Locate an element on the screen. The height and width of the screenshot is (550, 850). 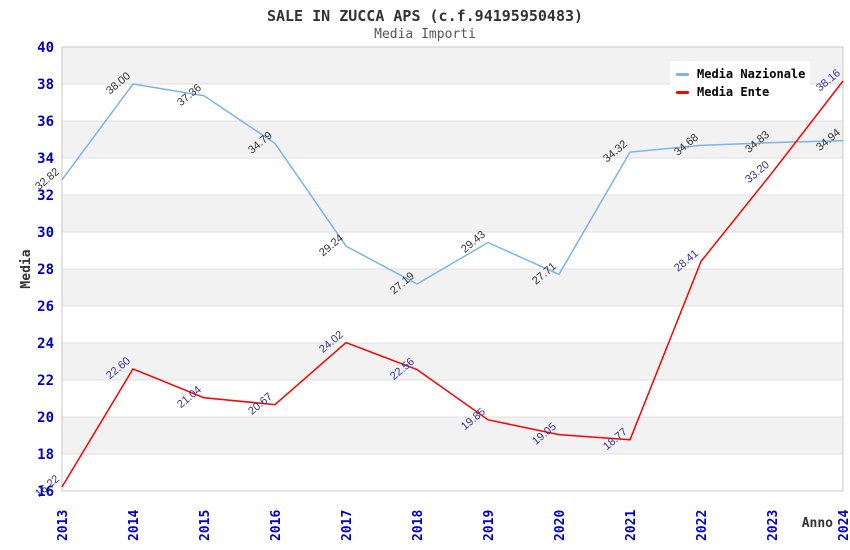
y-axis-title: Media is located at coordinates (26, 268).